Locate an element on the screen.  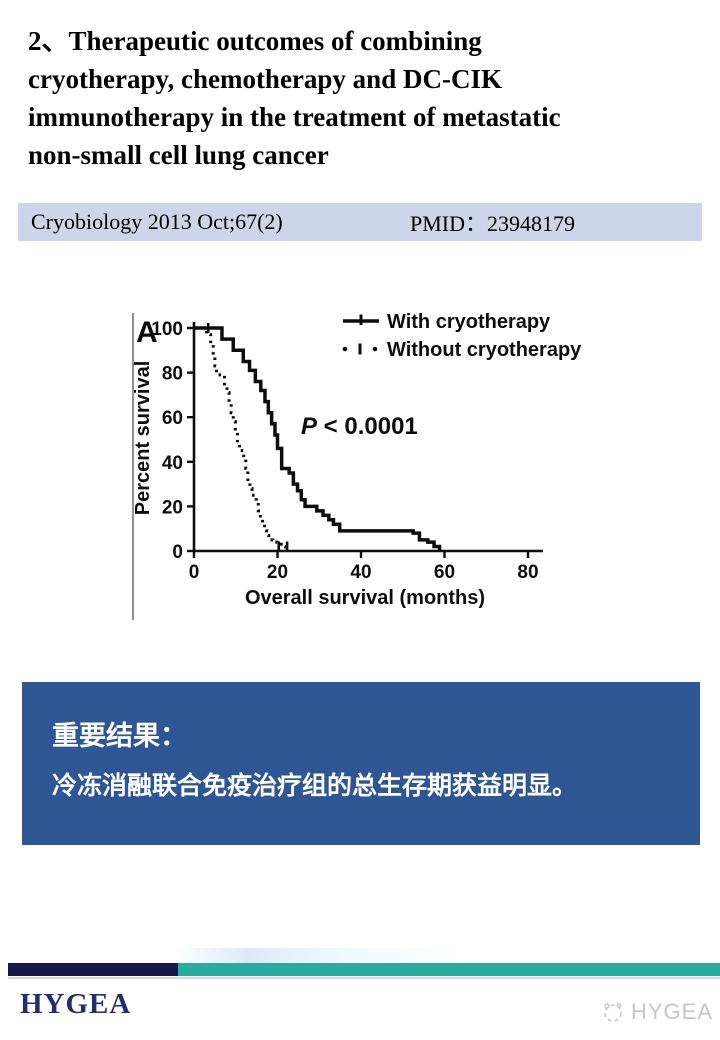
x-tick-label: 40 is located at coordinates (360, 572).